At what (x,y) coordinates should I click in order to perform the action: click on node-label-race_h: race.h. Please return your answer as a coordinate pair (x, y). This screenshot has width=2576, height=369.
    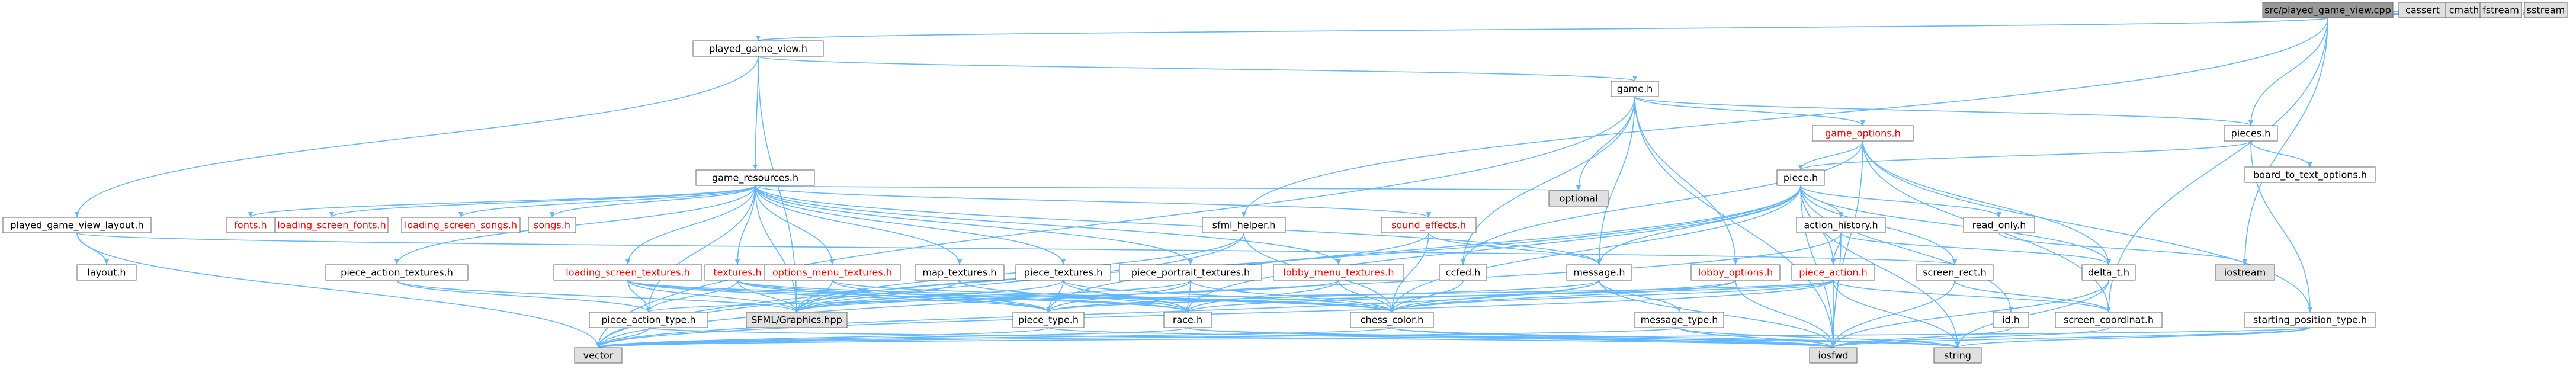
    Looking at the image, I should click on (1187, 320).